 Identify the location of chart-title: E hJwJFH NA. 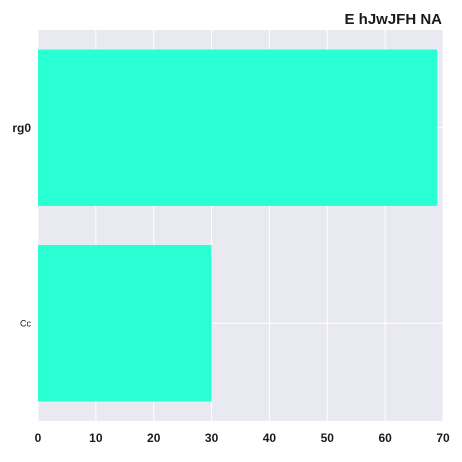
(393, 19).